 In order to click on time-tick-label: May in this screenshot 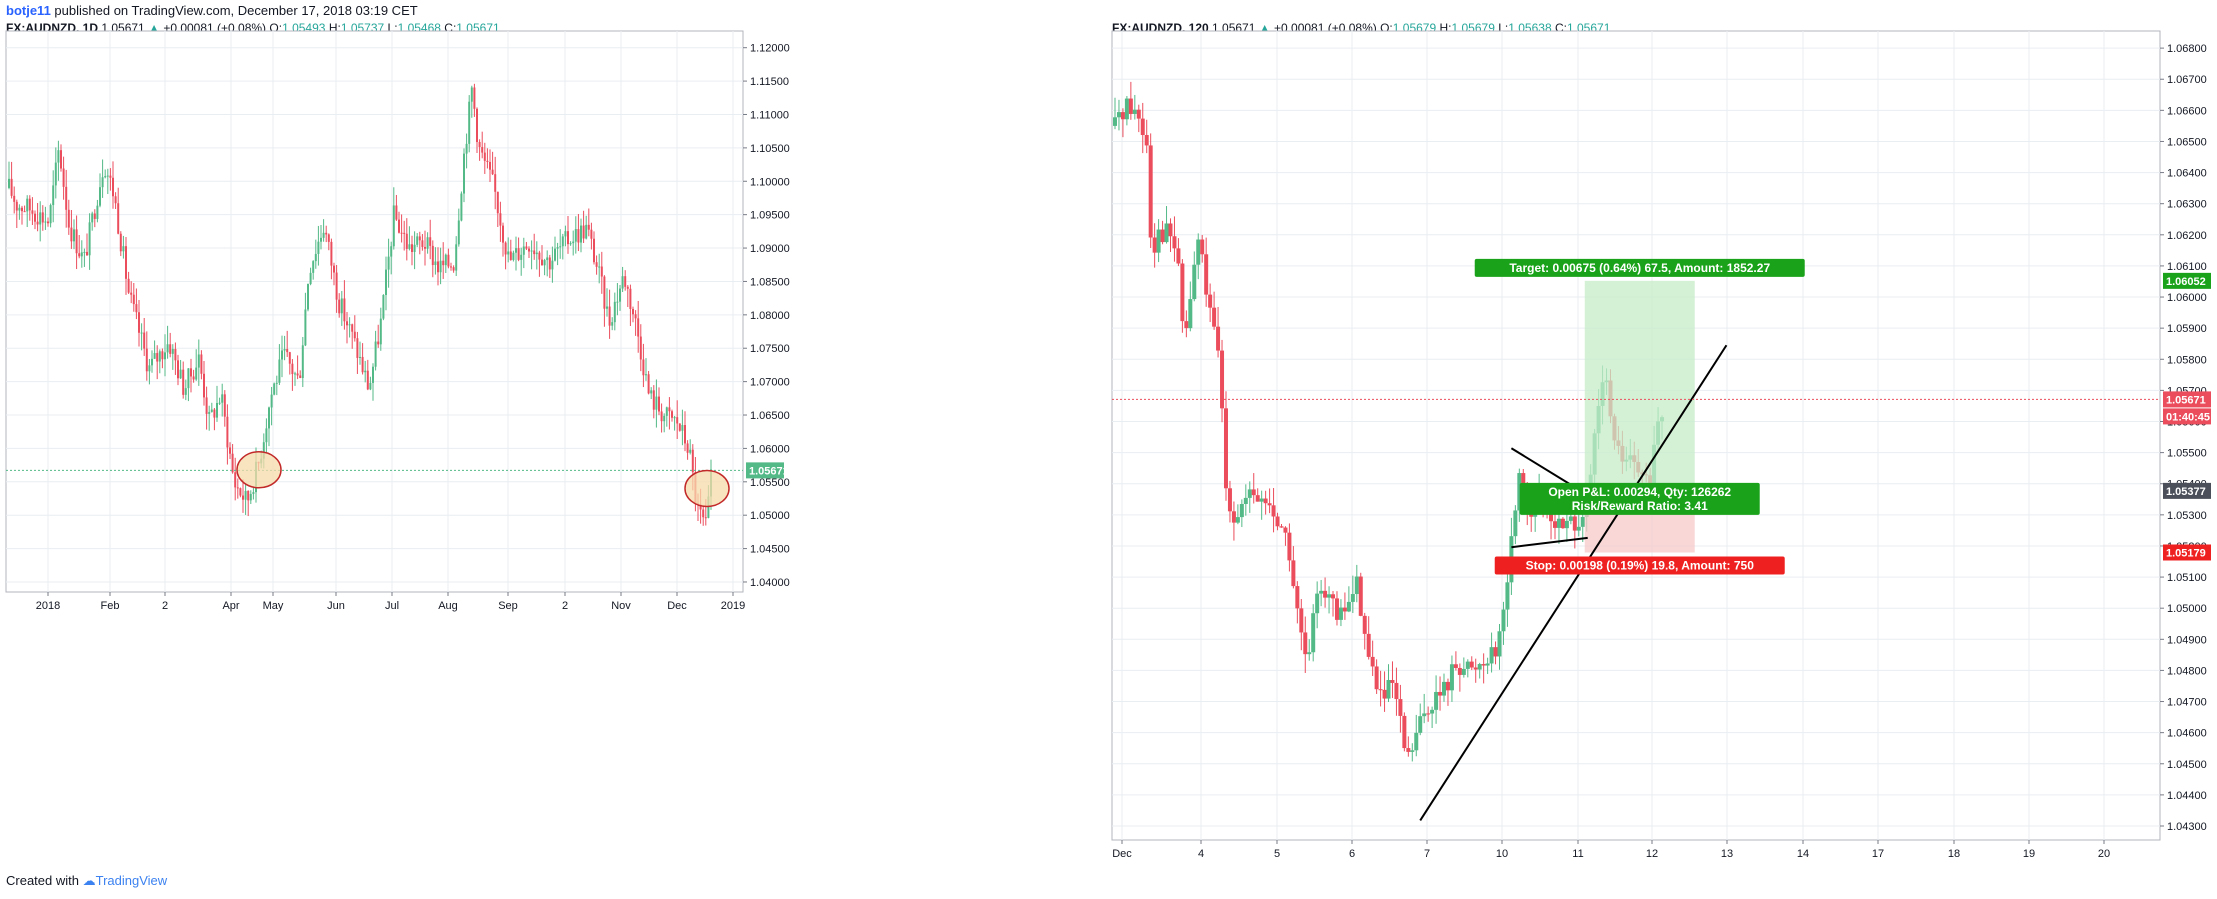, I will do `click(273, 606)`.